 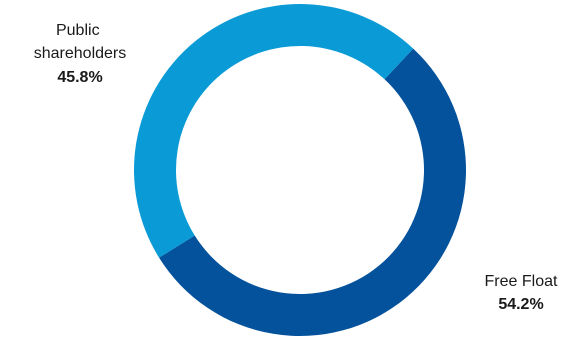 I want to click on slice-value-free-float: 54.2%, so click(x=520, y=304).